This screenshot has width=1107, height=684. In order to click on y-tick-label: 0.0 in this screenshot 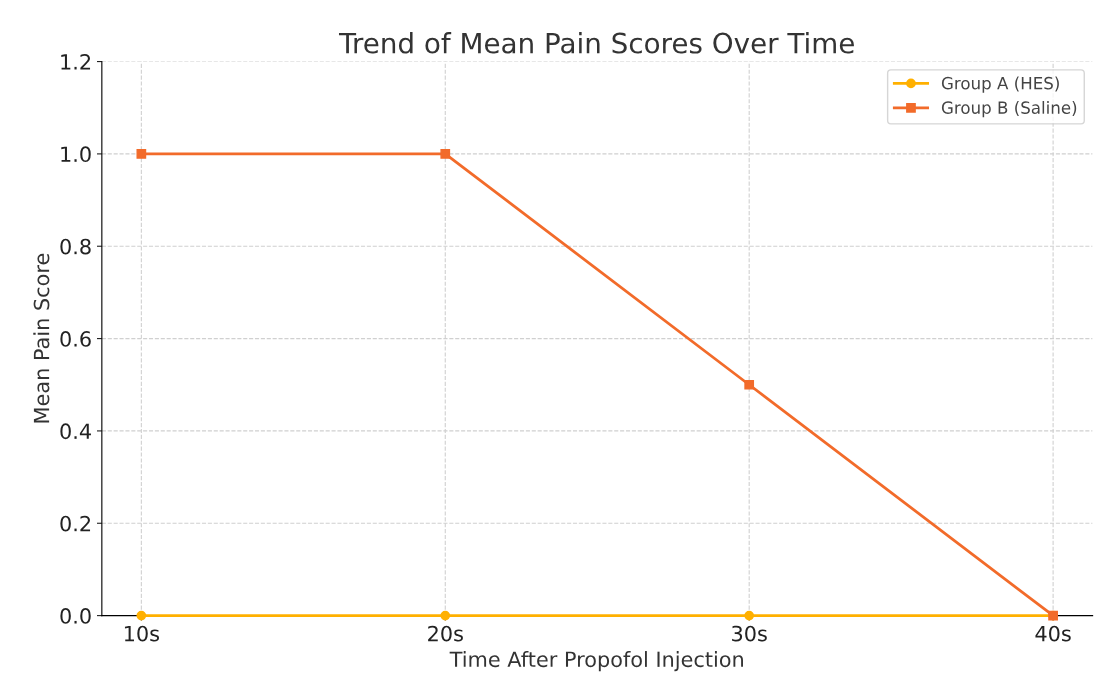, I will do `click(75, 616)`.